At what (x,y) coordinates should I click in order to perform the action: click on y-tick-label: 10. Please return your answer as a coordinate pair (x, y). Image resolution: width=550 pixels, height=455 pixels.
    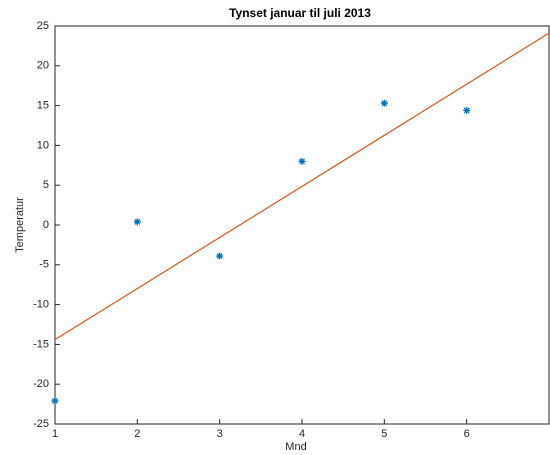
    Looking at the image, I should click on (43, 145).